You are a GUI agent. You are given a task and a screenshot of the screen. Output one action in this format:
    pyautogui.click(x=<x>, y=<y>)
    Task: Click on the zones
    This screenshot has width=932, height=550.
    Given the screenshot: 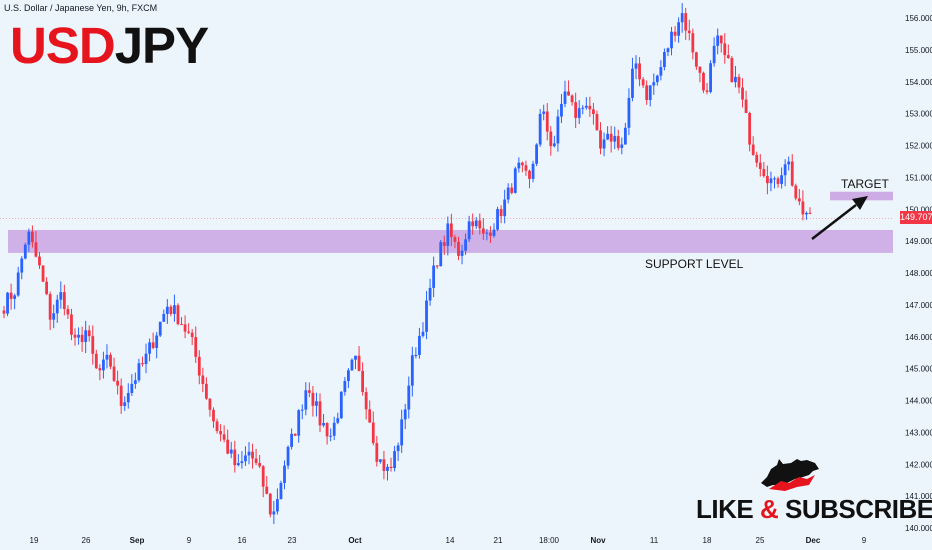 What is the action you would take?
    pyautogui.click(x=450, y=222)
    